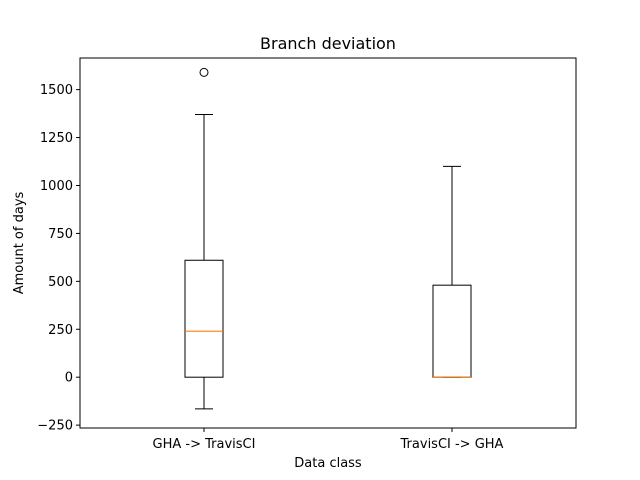 The width and height of the screenshot is (640, 480). I want to click on x-tick-label: GHA -> TravisCI, so click(204, 444).